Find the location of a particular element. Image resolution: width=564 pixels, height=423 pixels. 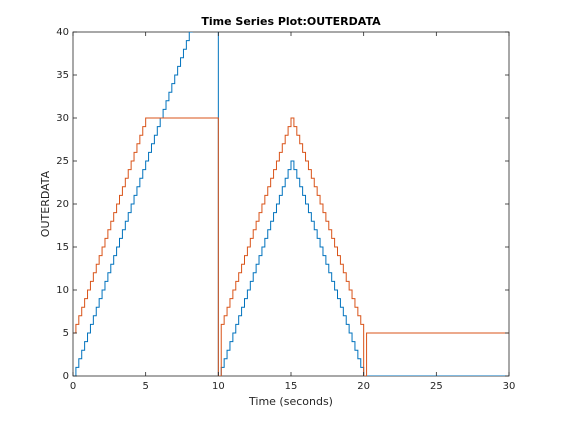

x-axis-label: Time (seconds) is located at coordinates (290, 401).